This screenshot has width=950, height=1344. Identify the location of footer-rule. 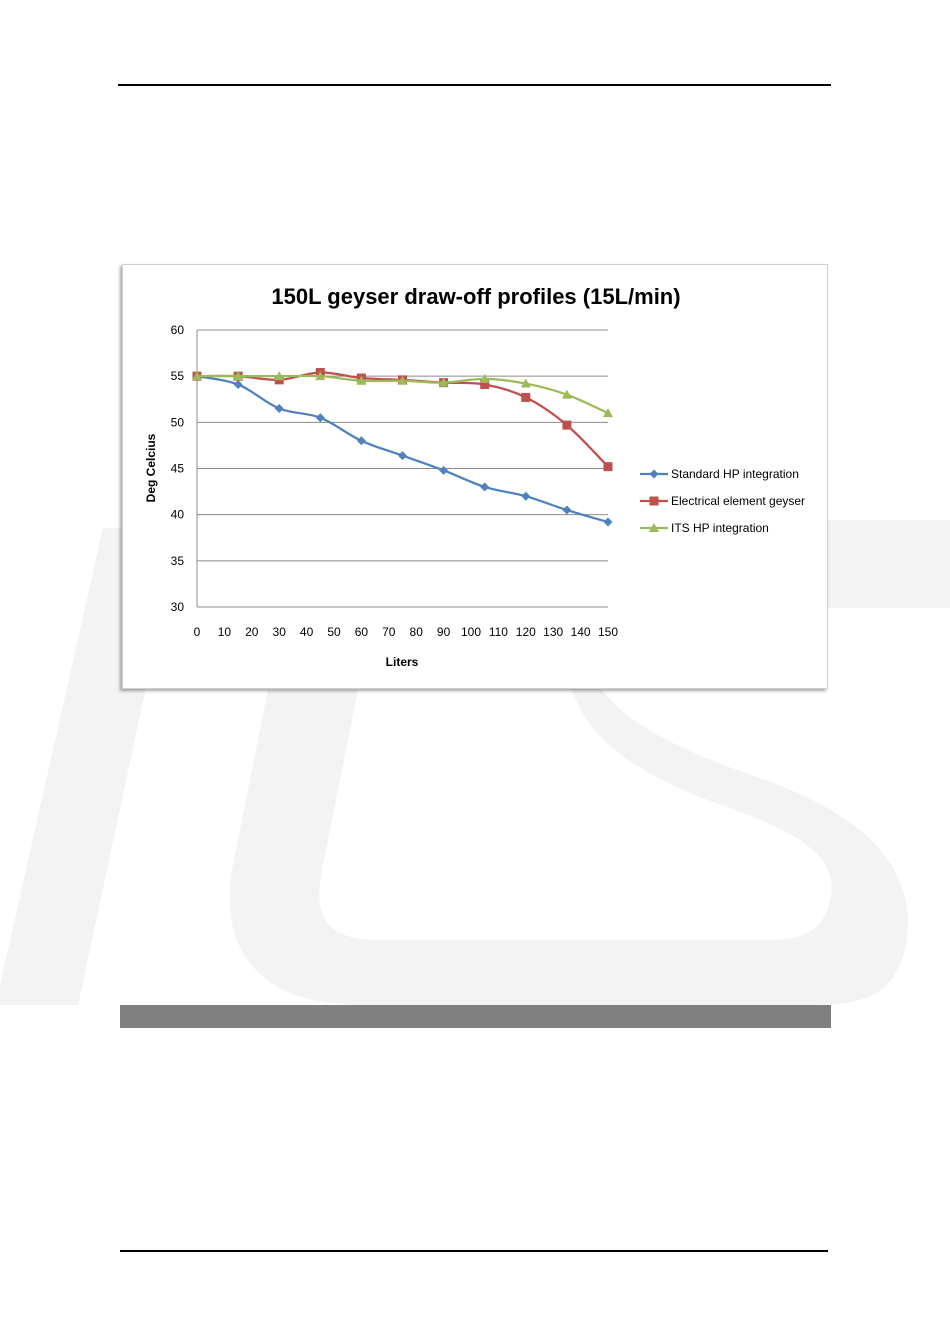
(474, 1251).